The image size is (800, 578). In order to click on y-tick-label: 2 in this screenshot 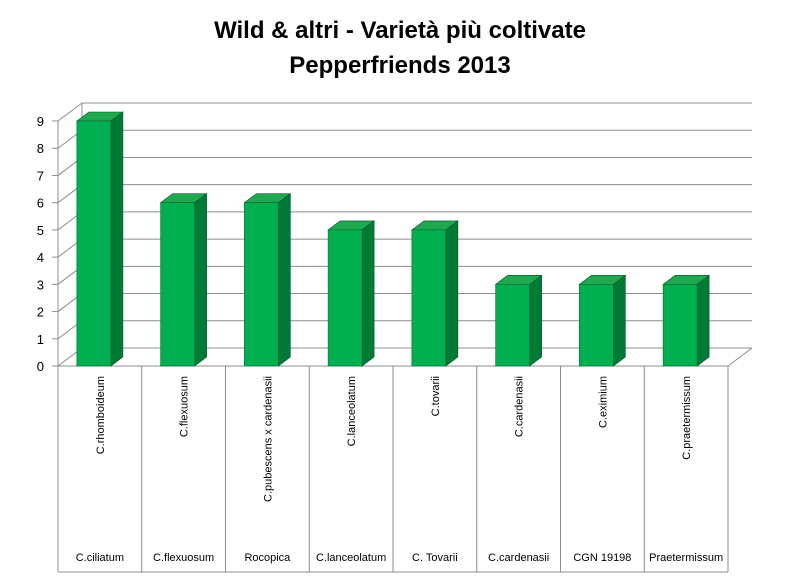, I will do `click(40, 312)`.